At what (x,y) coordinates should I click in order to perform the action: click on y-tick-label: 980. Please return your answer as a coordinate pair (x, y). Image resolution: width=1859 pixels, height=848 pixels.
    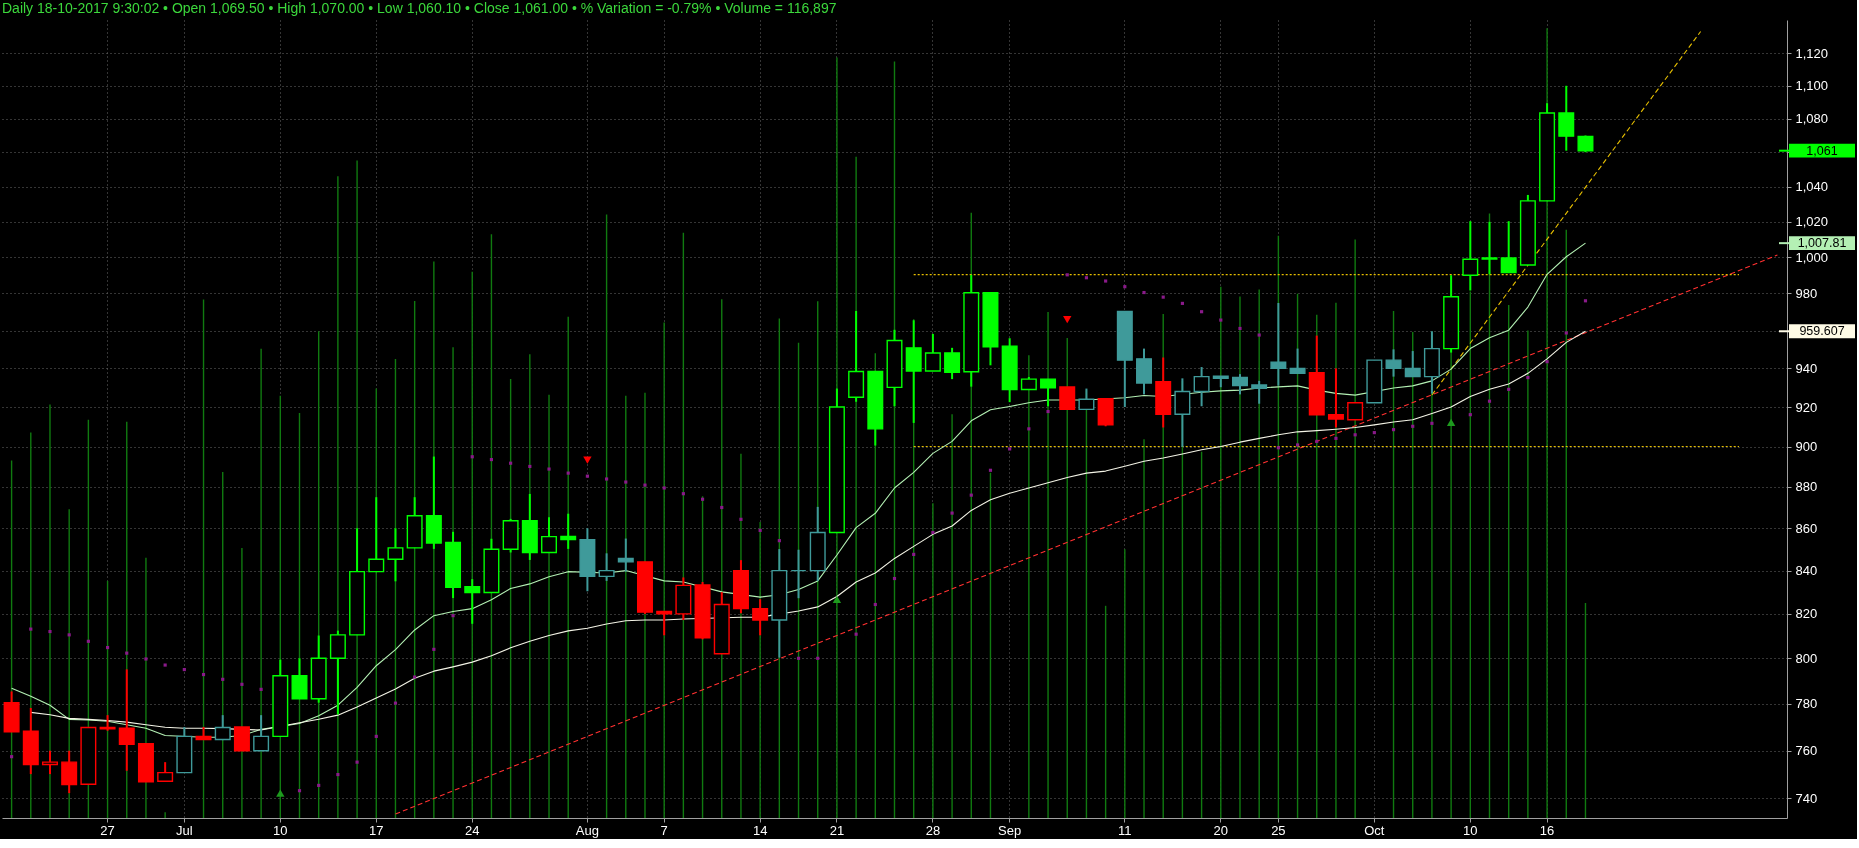
    Looking at the image, I should click on (1806, 293).